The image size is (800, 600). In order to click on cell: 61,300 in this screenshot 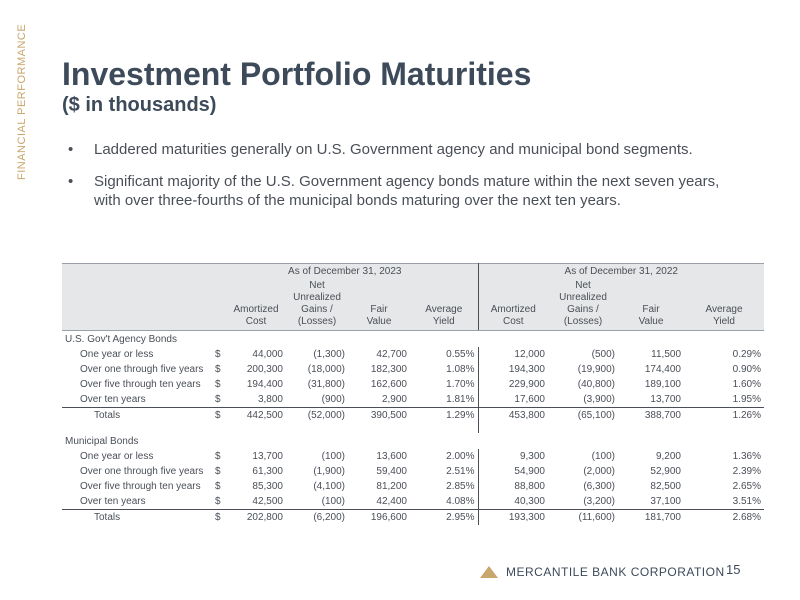, I will do `click(267, 471)`.